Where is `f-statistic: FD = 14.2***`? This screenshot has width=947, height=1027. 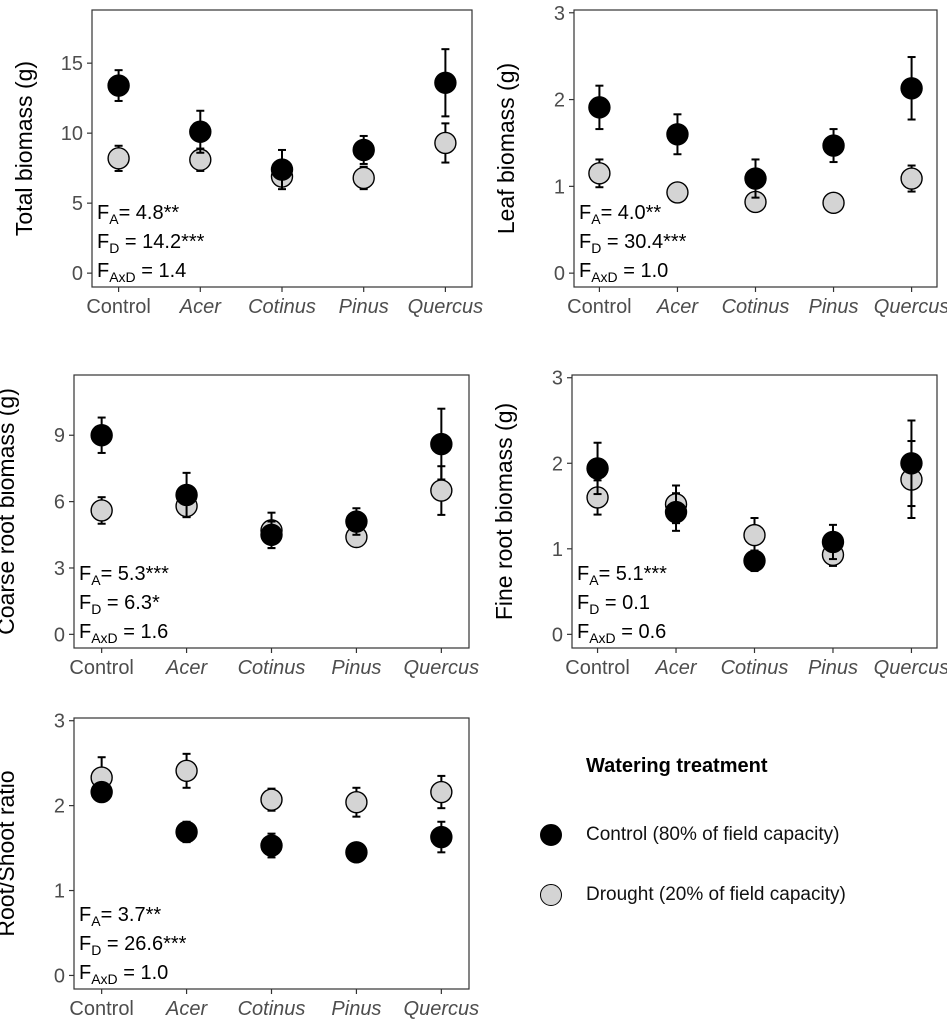 f-statistic: FD = 14.2*** is located at coordinates (151, 243).